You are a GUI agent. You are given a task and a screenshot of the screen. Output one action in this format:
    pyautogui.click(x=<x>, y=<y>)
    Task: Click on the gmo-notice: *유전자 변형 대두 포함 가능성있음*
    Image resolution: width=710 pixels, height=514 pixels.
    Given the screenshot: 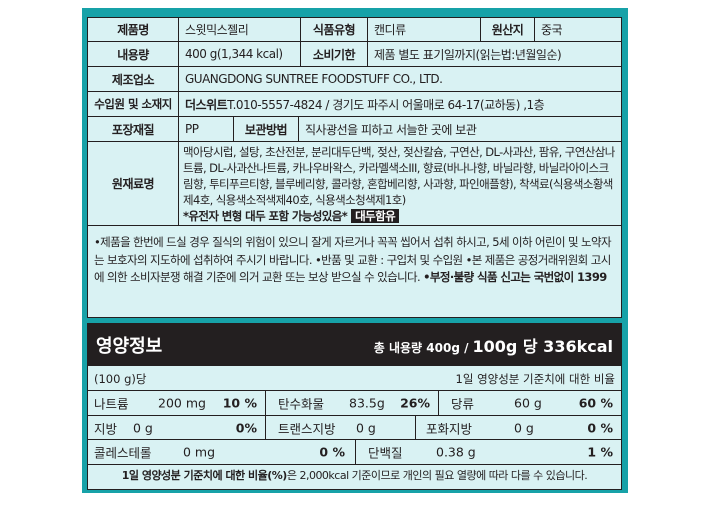 What is the action you would take?
    pyautogui.click(x=265, y=216)
    